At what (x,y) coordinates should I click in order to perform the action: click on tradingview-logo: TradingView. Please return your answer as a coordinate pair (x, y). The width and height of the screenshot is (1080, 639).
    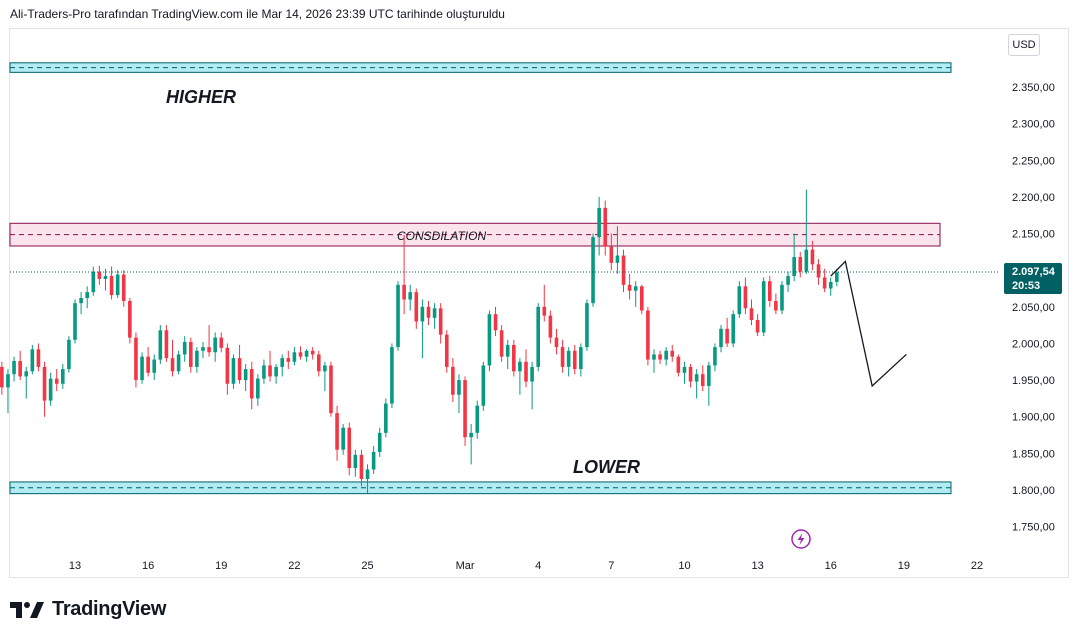
    Looking at the image, I should click on (88, 609).